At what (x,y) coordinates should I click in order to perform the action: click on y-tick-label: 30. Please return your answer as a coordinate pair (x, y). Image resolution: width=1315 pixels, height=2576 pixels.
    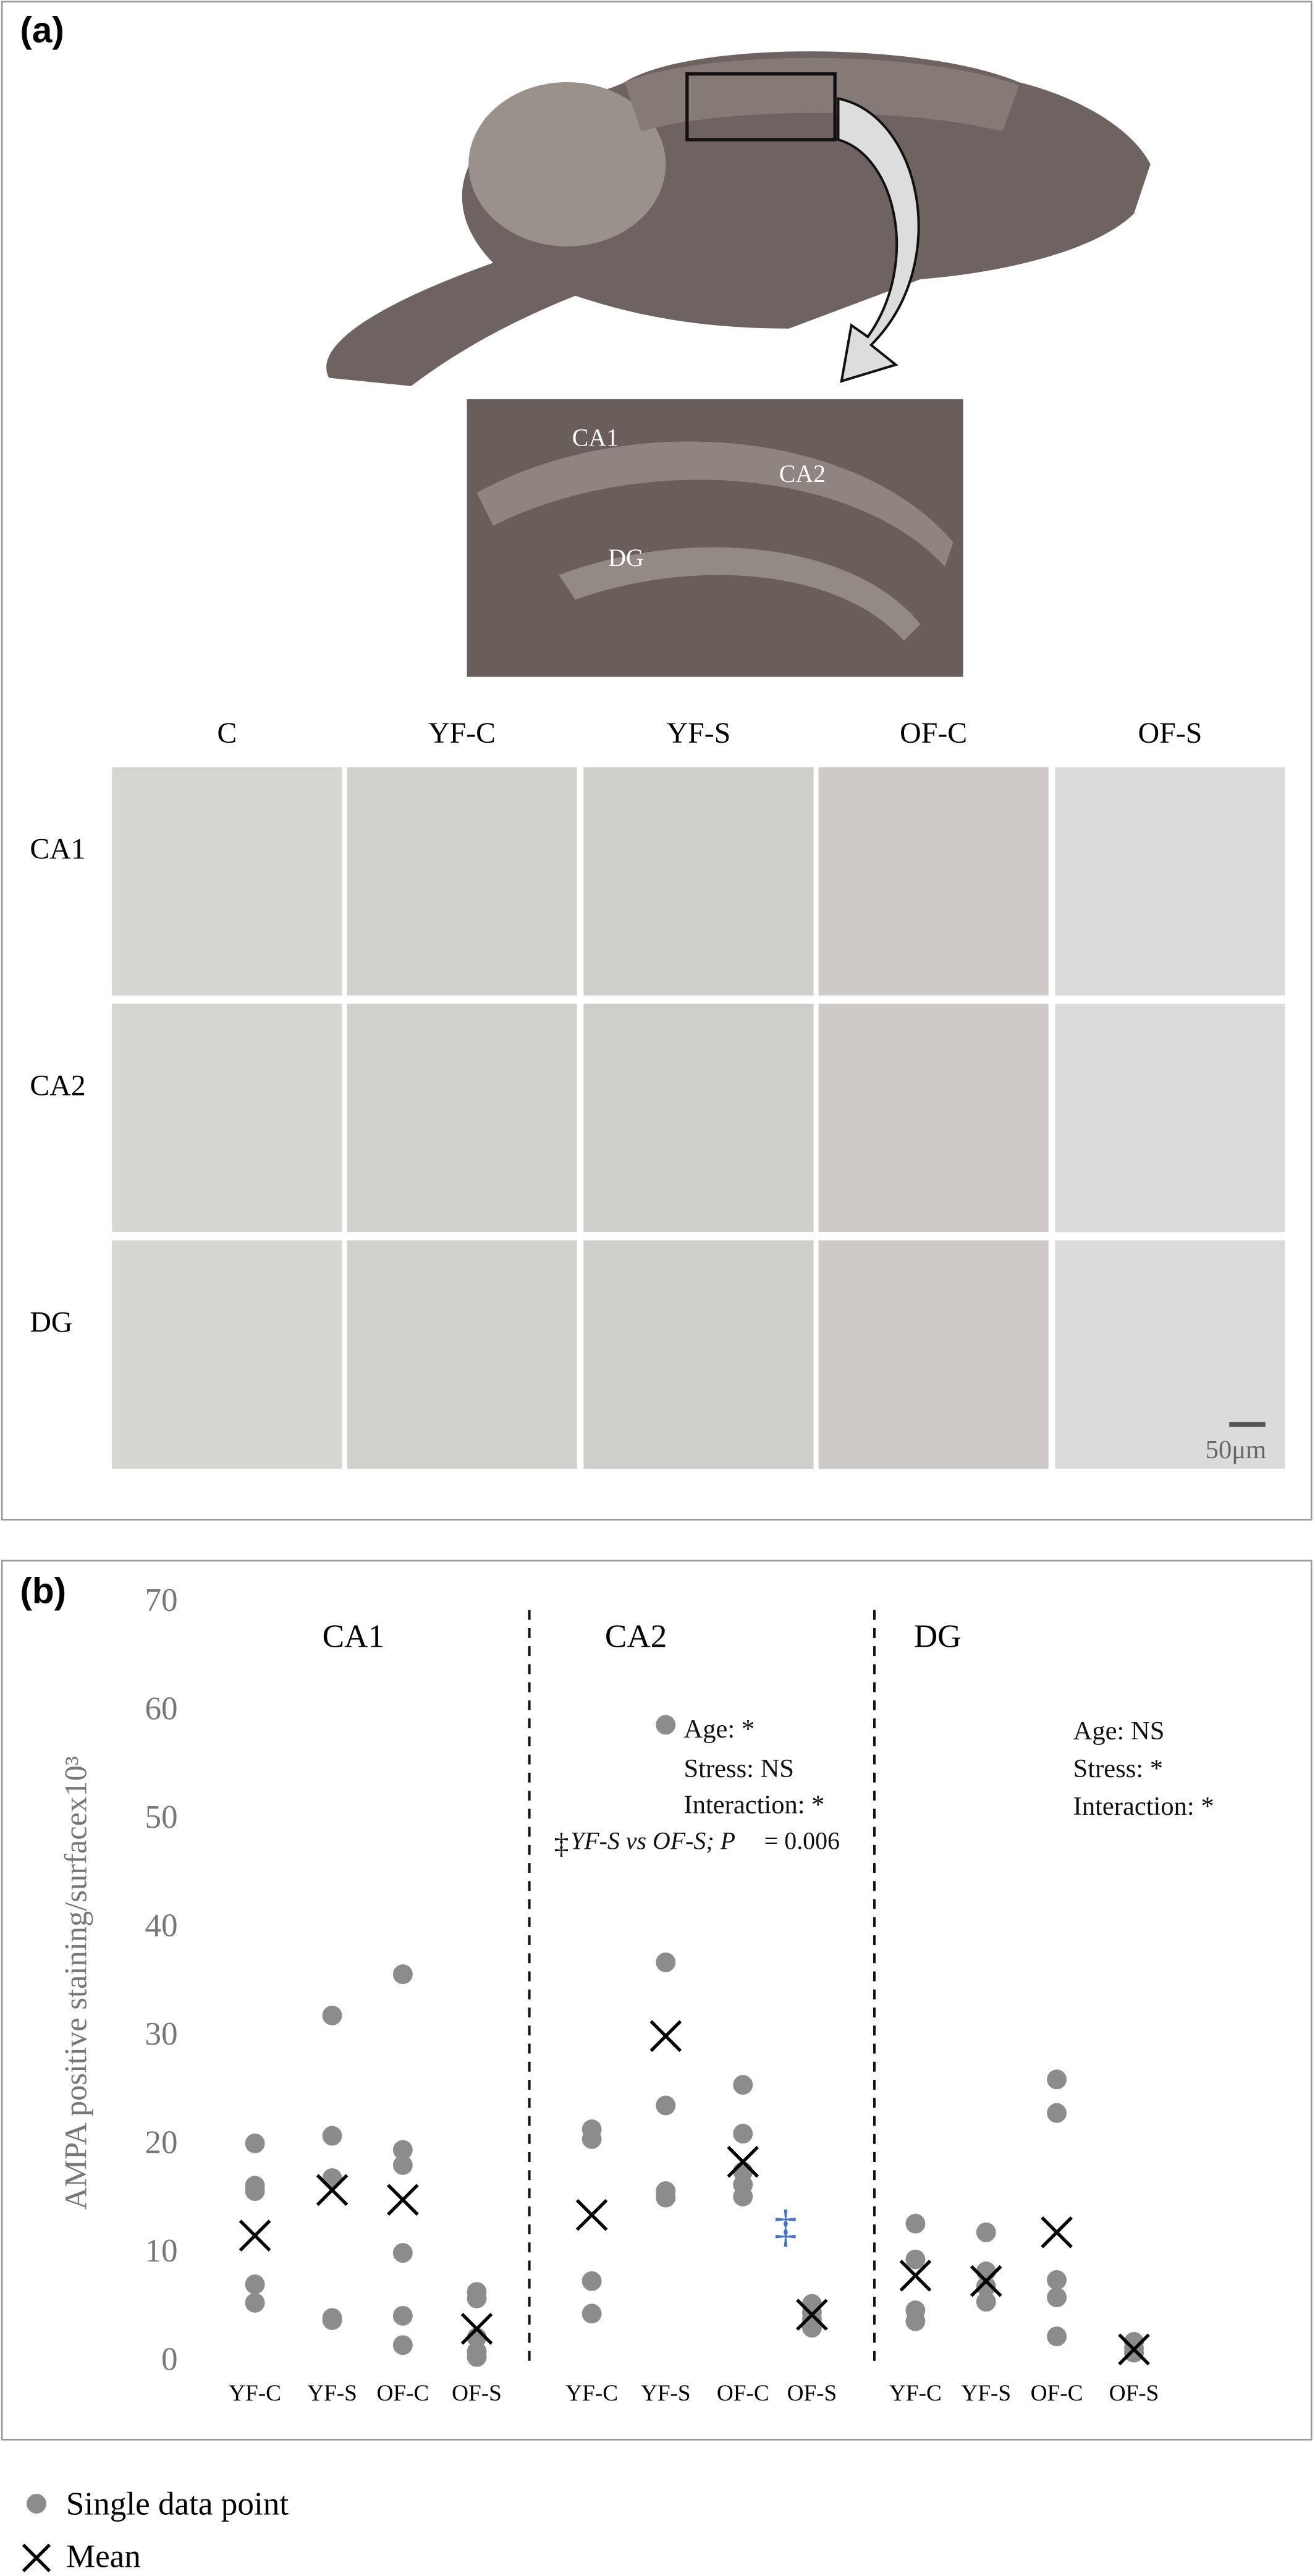
    Looking at the image, I should click on (161, 2034).